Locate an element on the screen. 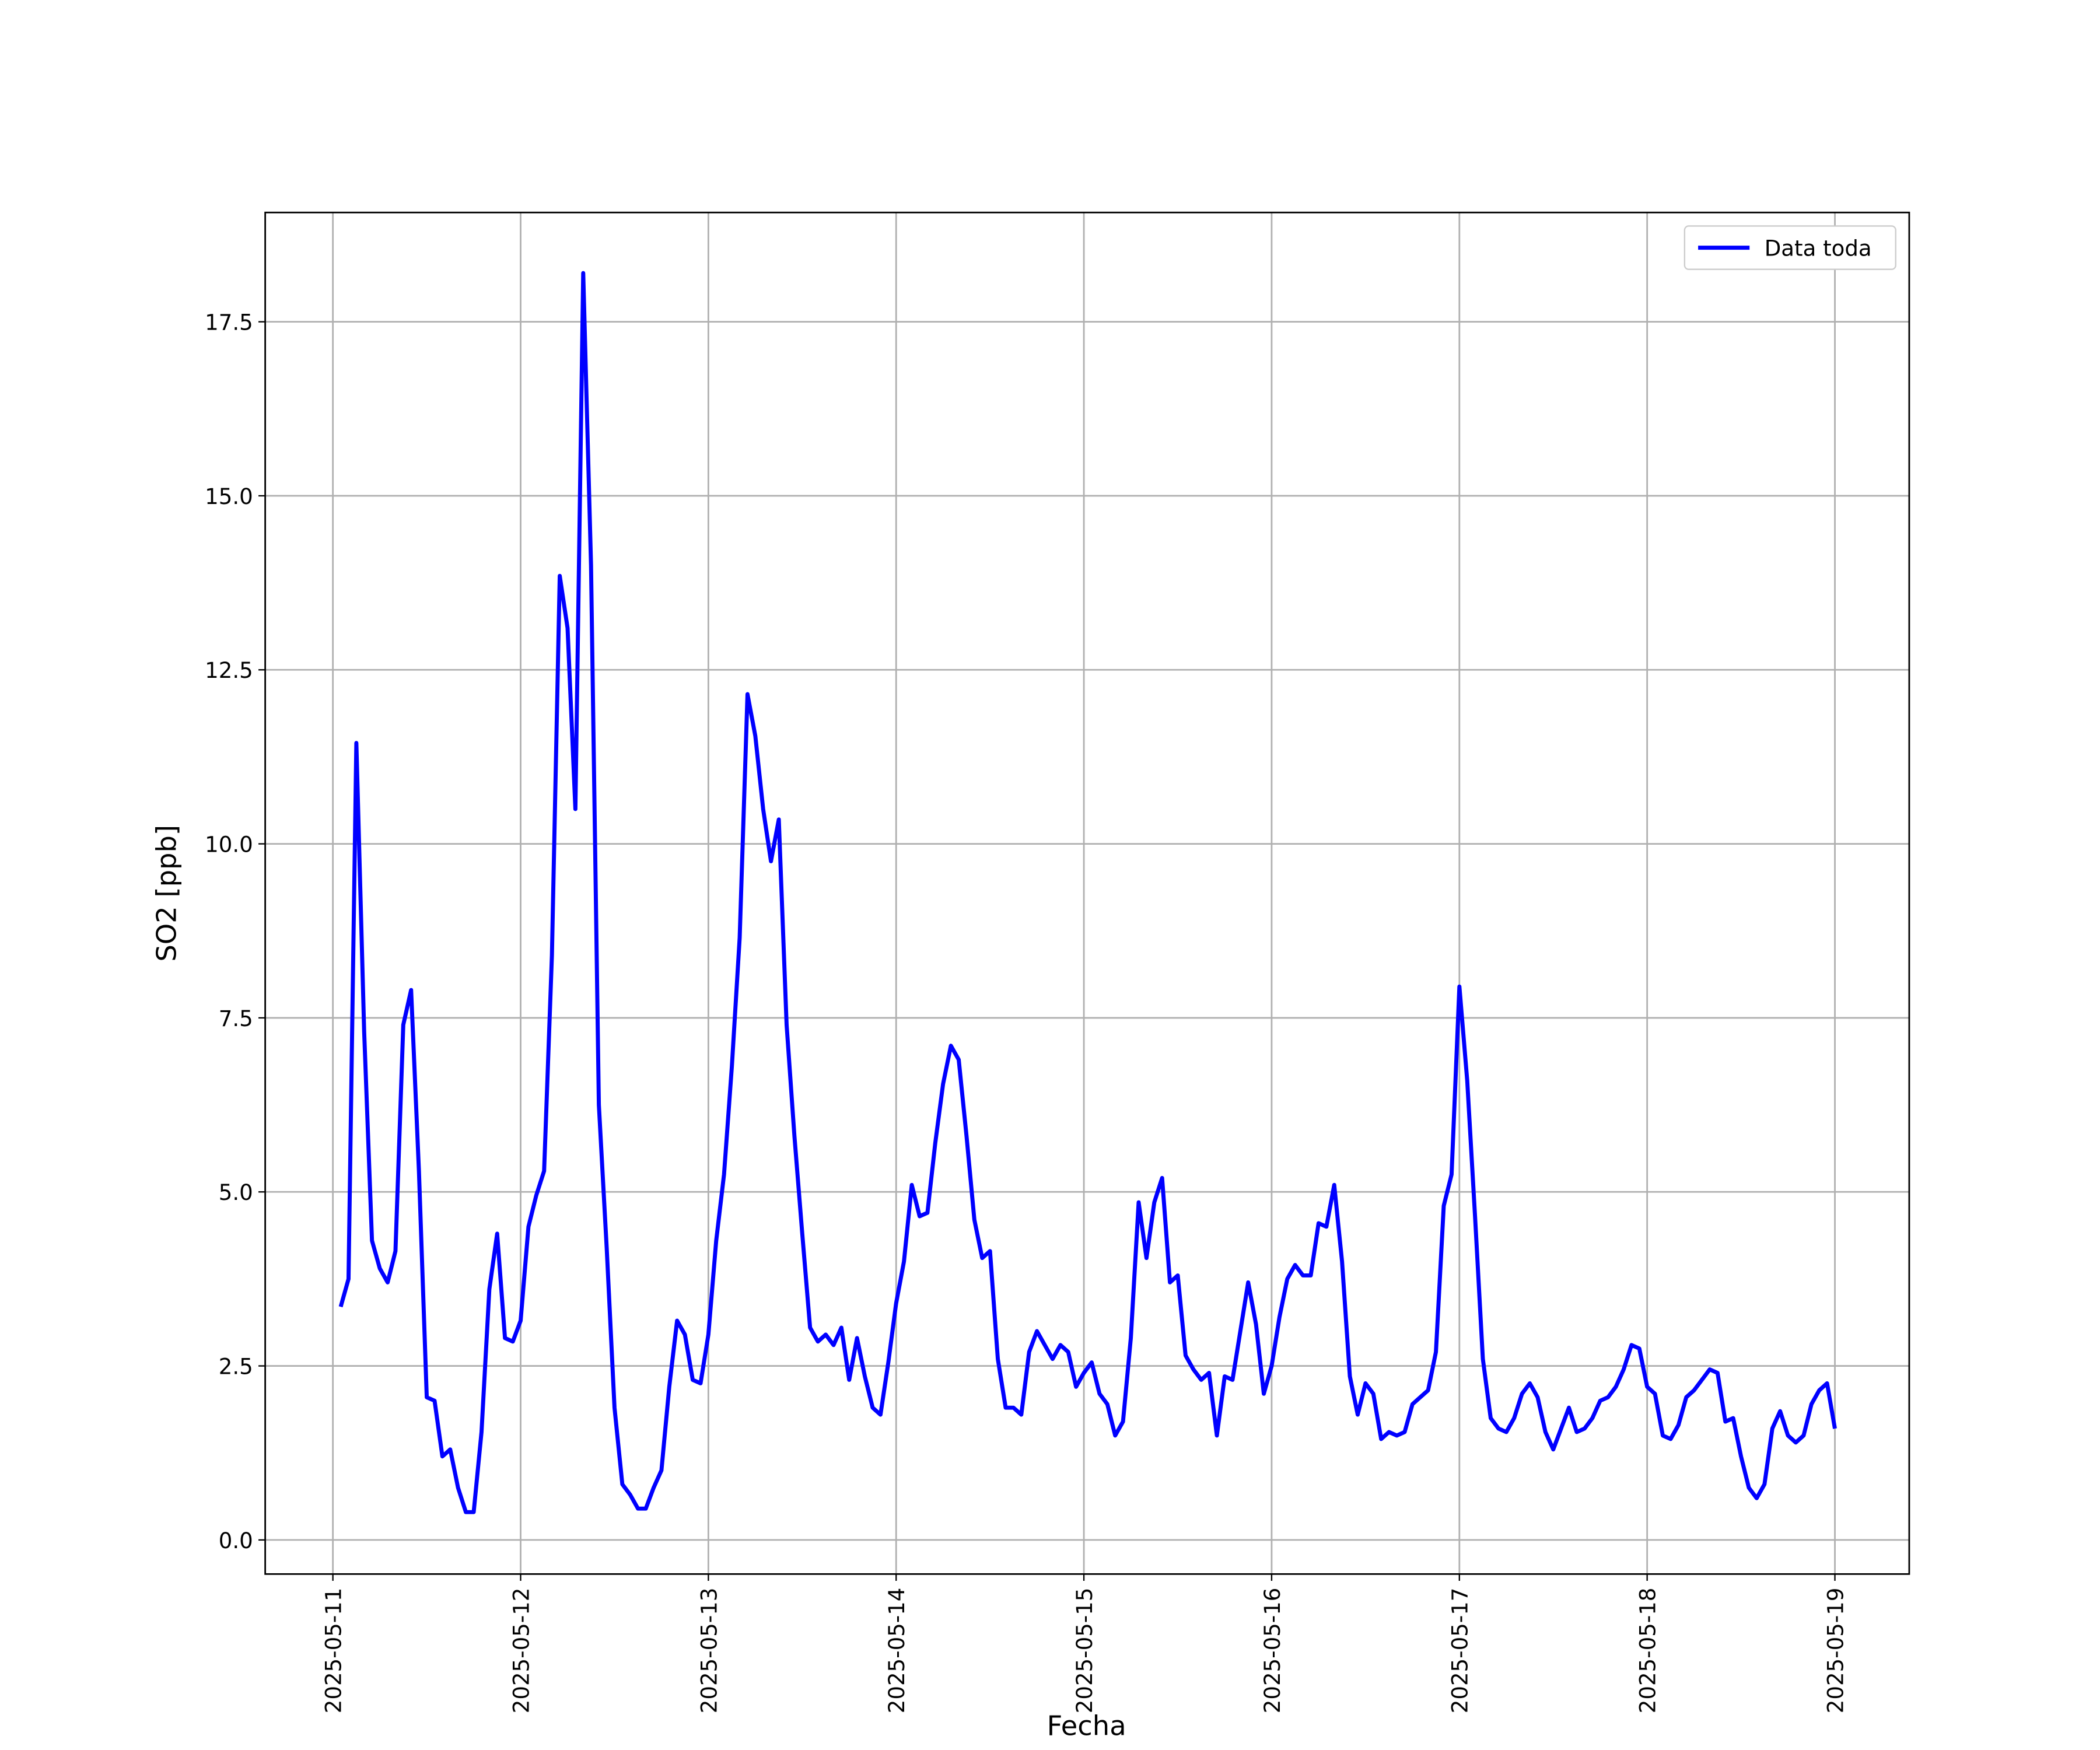 The width and height of the screenshot is (2100, 1750). legend: Data toda is located at coordinates (1790, 247).